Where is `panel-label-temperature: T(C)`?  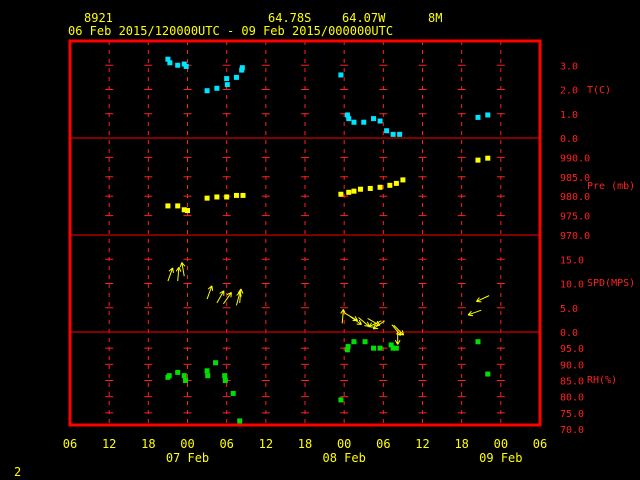 panel-label-temperature: T(C) is located at coordinates (599, 90).